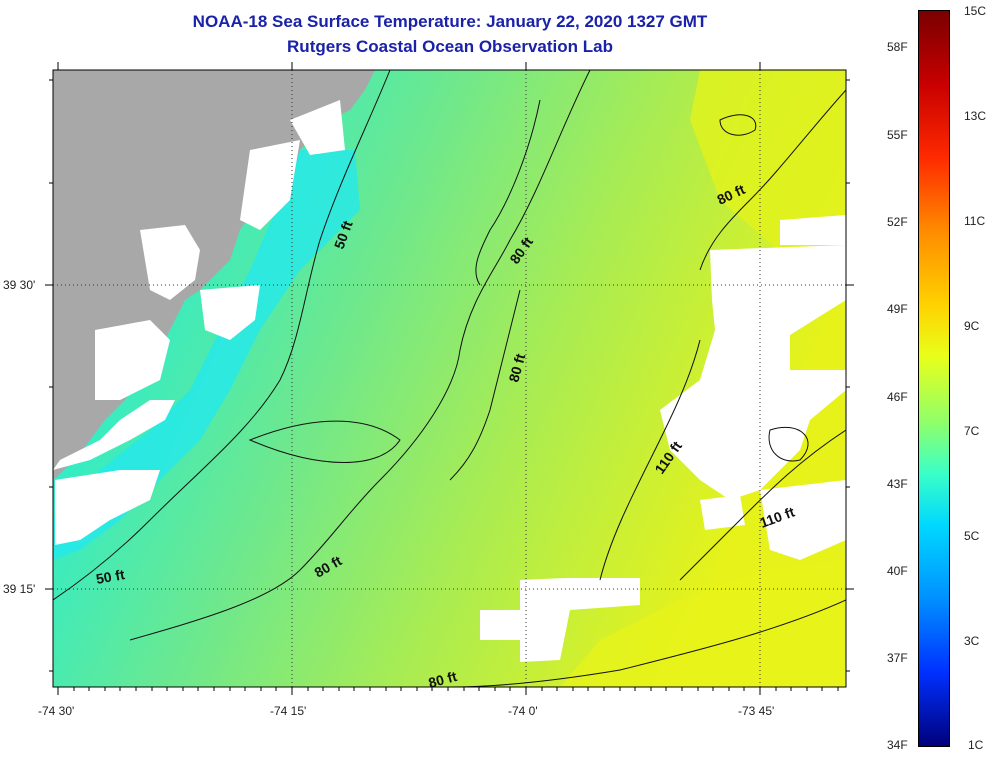 The height and width of the screenshot is (761, 992). I want to click on map-subtitle: Rutgers Coastal Ocean Observation Lab, so click(450, 46).